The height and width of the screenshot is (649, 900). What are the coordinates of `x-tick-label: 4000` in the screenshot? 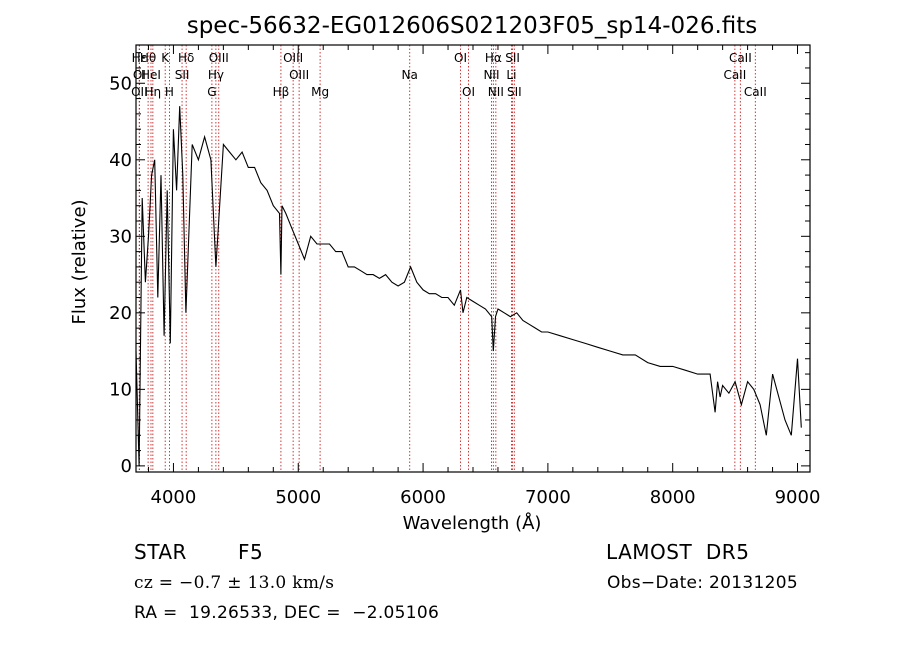 It's located at (174, 497).